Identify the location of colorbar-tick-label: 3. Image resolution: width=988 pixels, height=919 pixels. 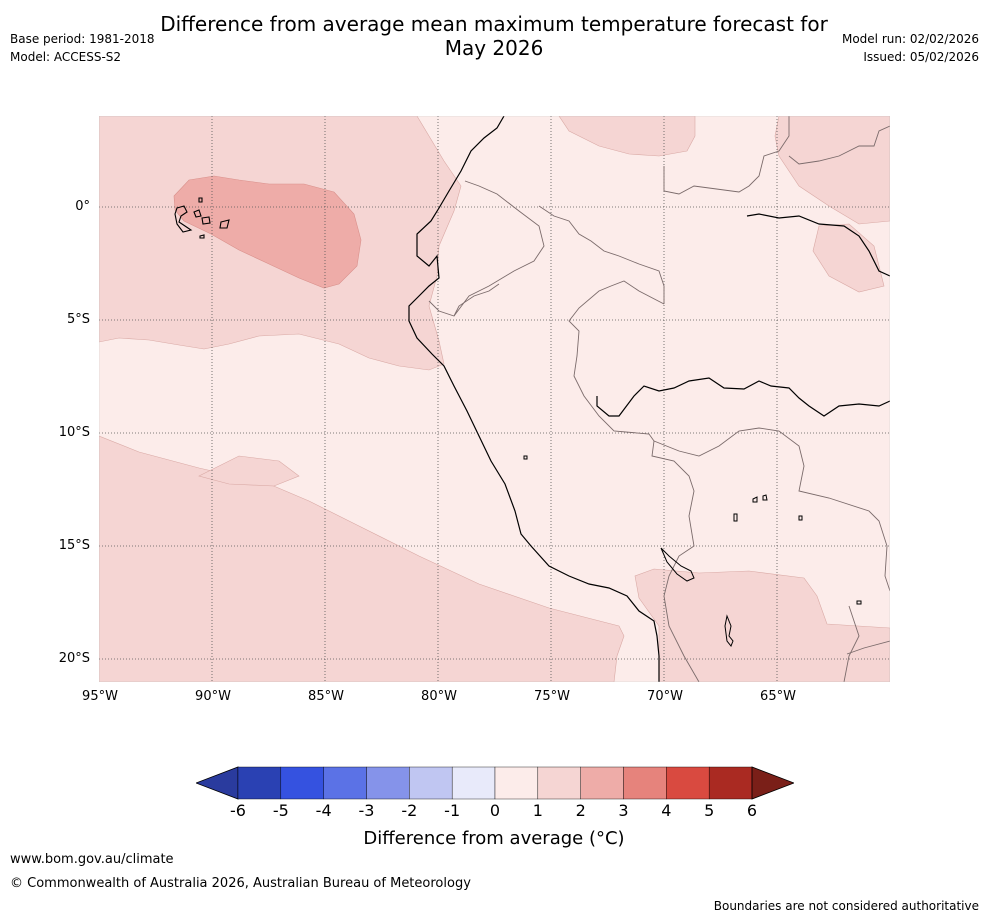
(623, 810).